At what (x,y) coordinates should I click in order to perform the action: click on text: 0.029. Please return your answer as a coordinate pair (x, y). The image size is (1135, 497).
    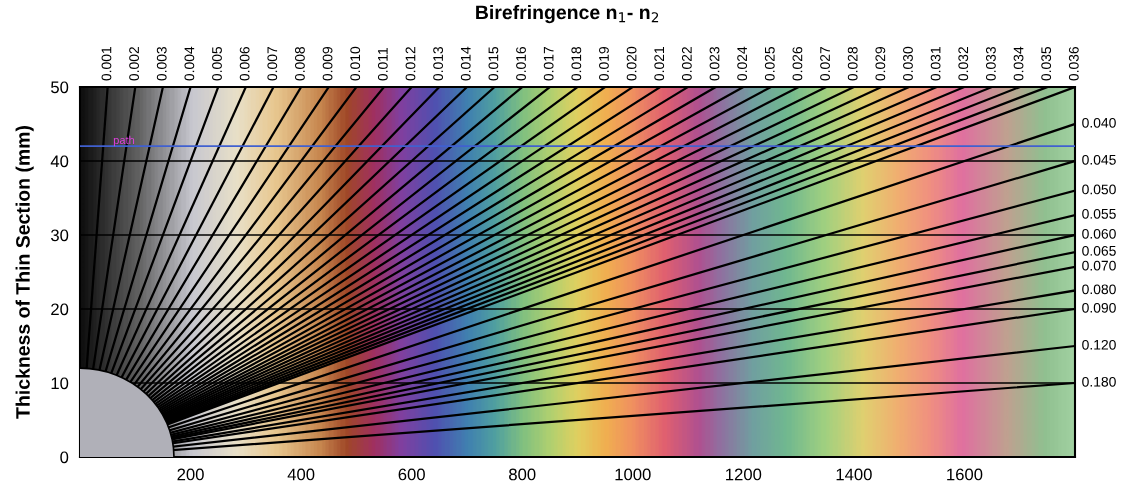
    Looking at the image, I should click on (880, 63).